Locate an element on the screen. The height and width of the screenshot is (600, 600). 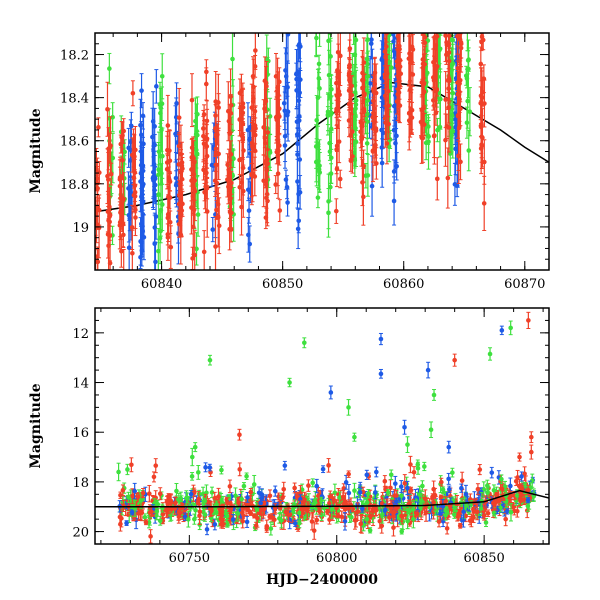
zoom-panel-ylabel: Magnitude is located at coordinates (36, 150).